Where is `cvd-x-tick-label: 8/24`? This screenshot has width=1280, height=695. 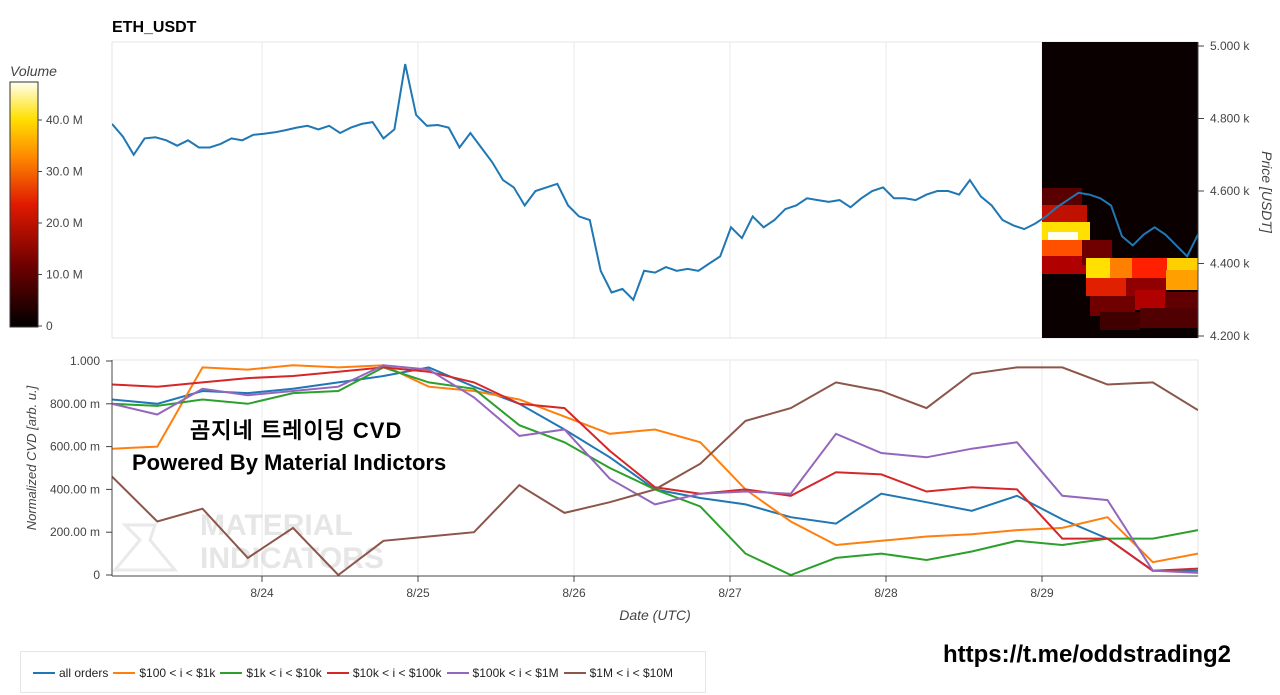 cvd-x-tick-label: 8/24 is located at coordinates (262, 593).